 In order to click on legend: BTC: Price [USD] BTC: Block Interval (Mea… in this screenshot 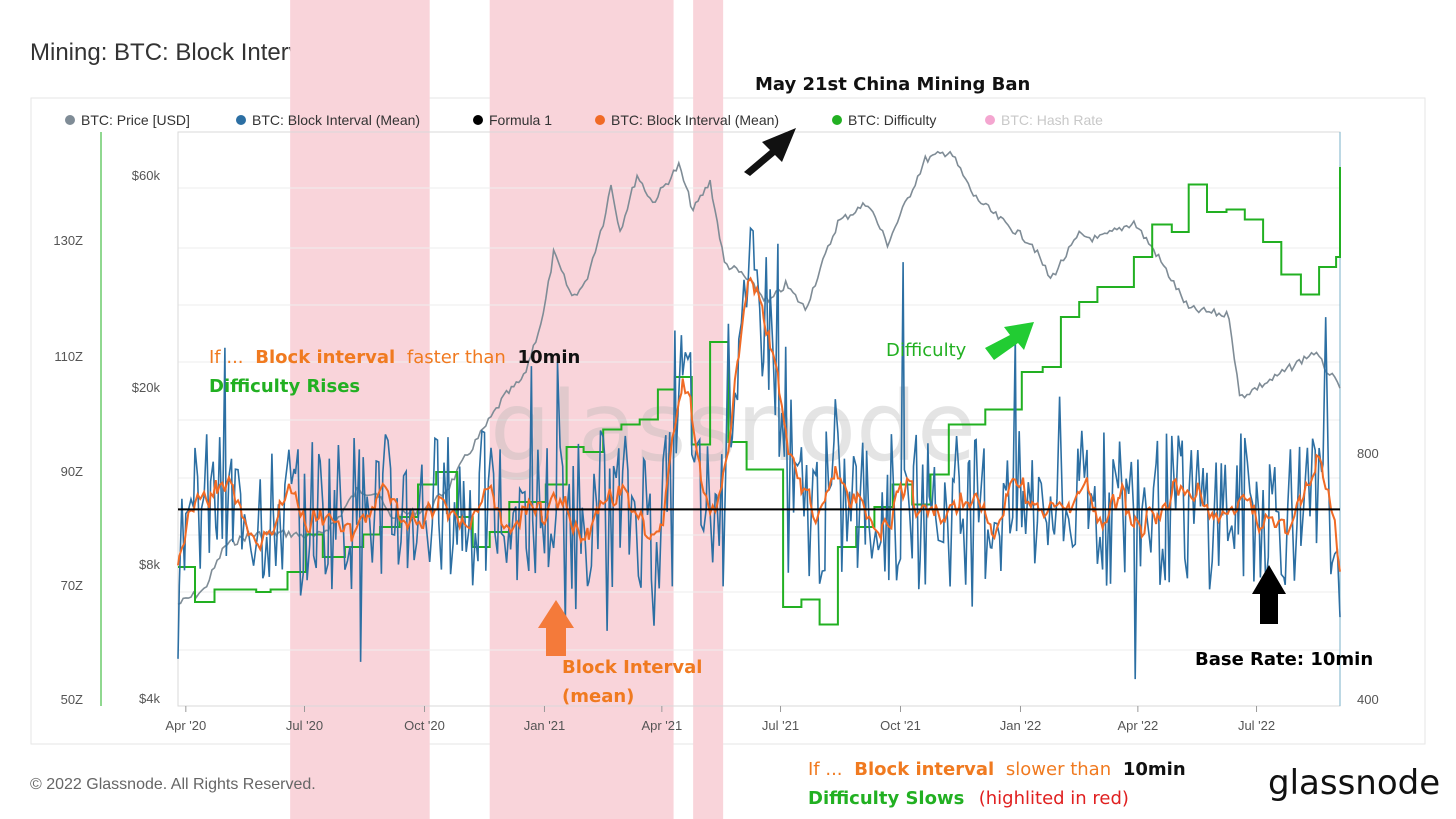, I will do `click(584, 120)`.